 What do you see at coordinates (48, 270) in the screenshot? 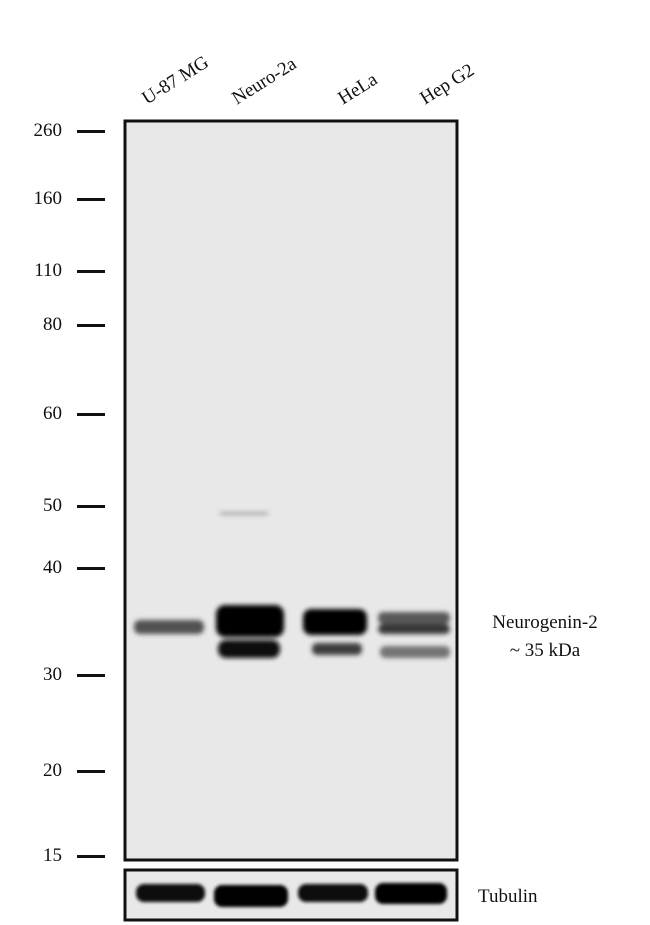
I see `marker-label-110: 110` at bounding box center [48, 270].